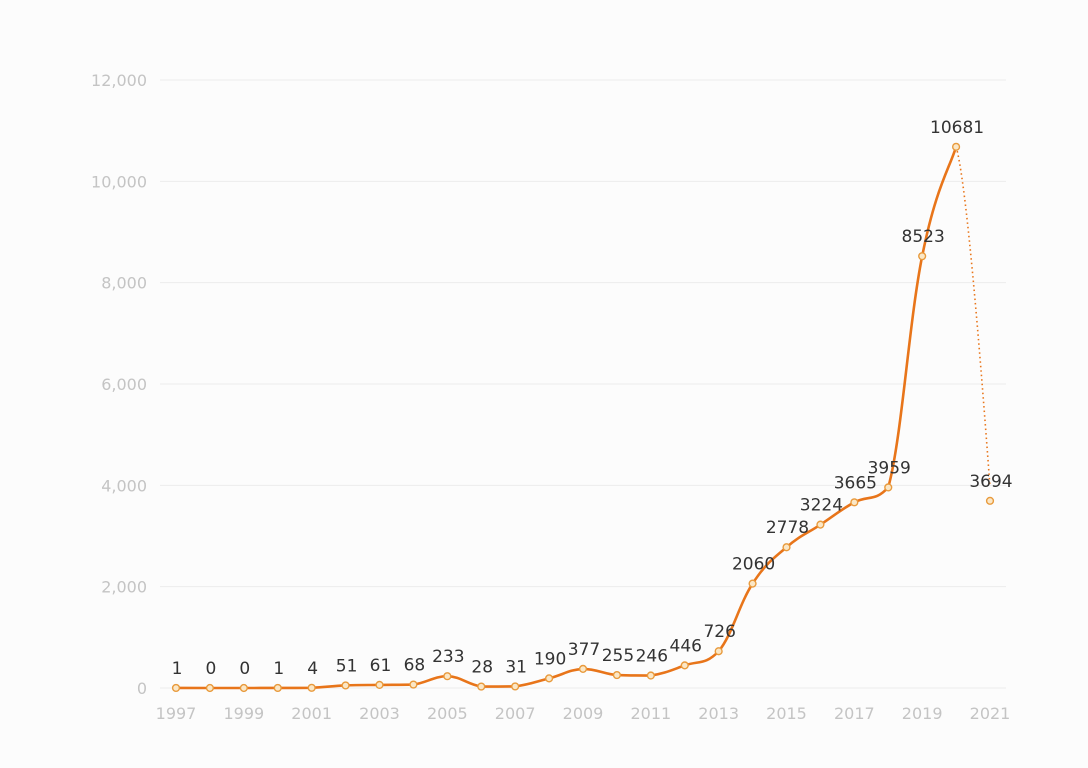  I want to click on data-point-1997, so click(176, 688).